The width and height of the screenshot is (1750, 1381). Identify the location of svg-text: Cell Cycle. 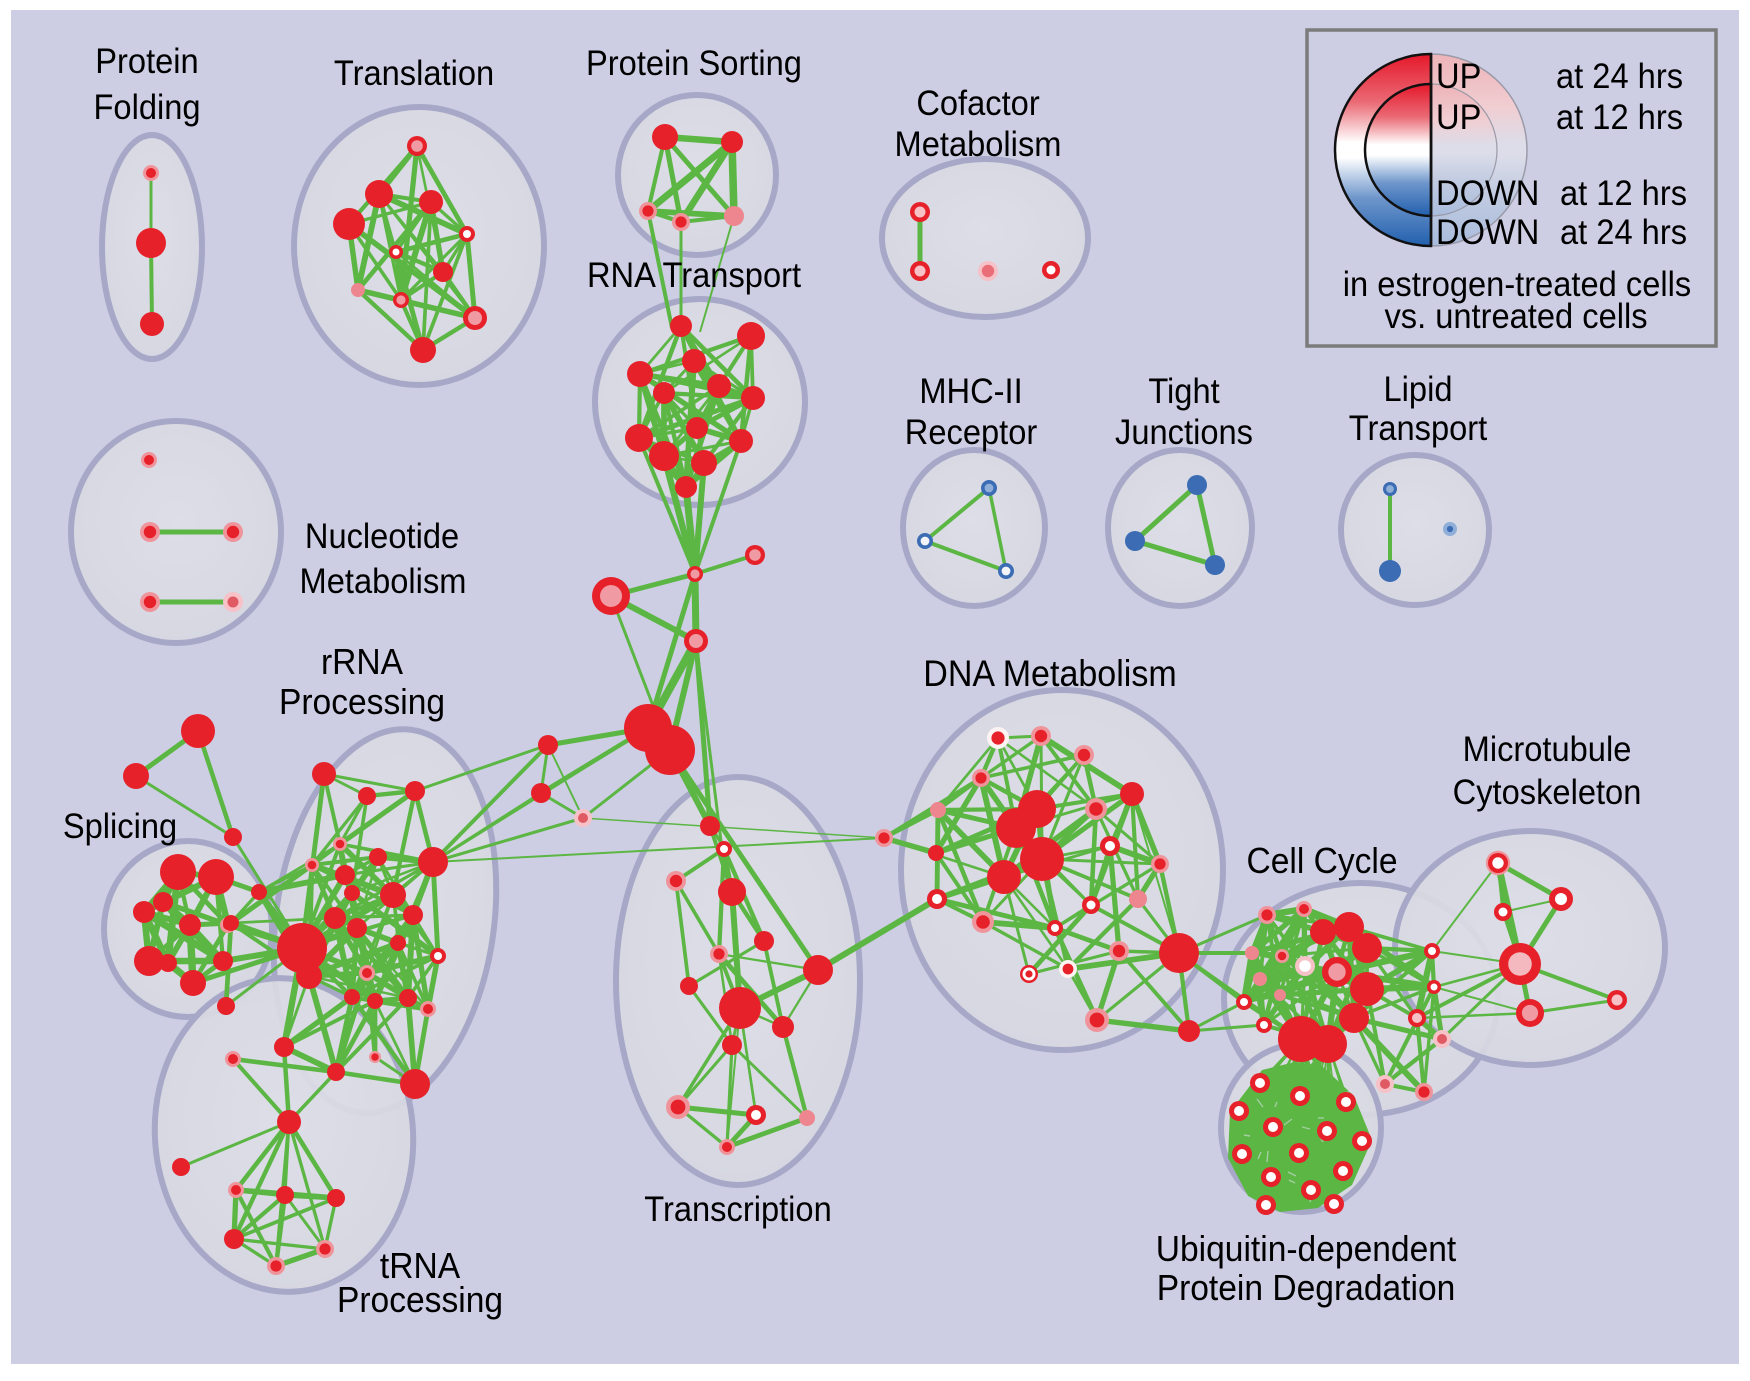
(1321, 861).